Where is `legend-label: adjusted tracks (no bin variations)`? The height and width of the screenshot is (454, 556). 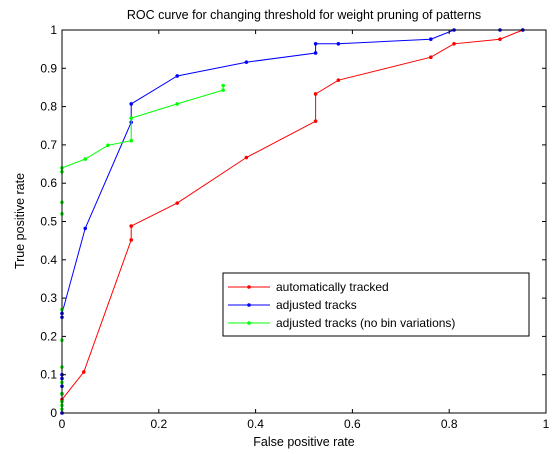
legend-label: adjusted tracks (no bin variations) is located at coordinates (365, 323).